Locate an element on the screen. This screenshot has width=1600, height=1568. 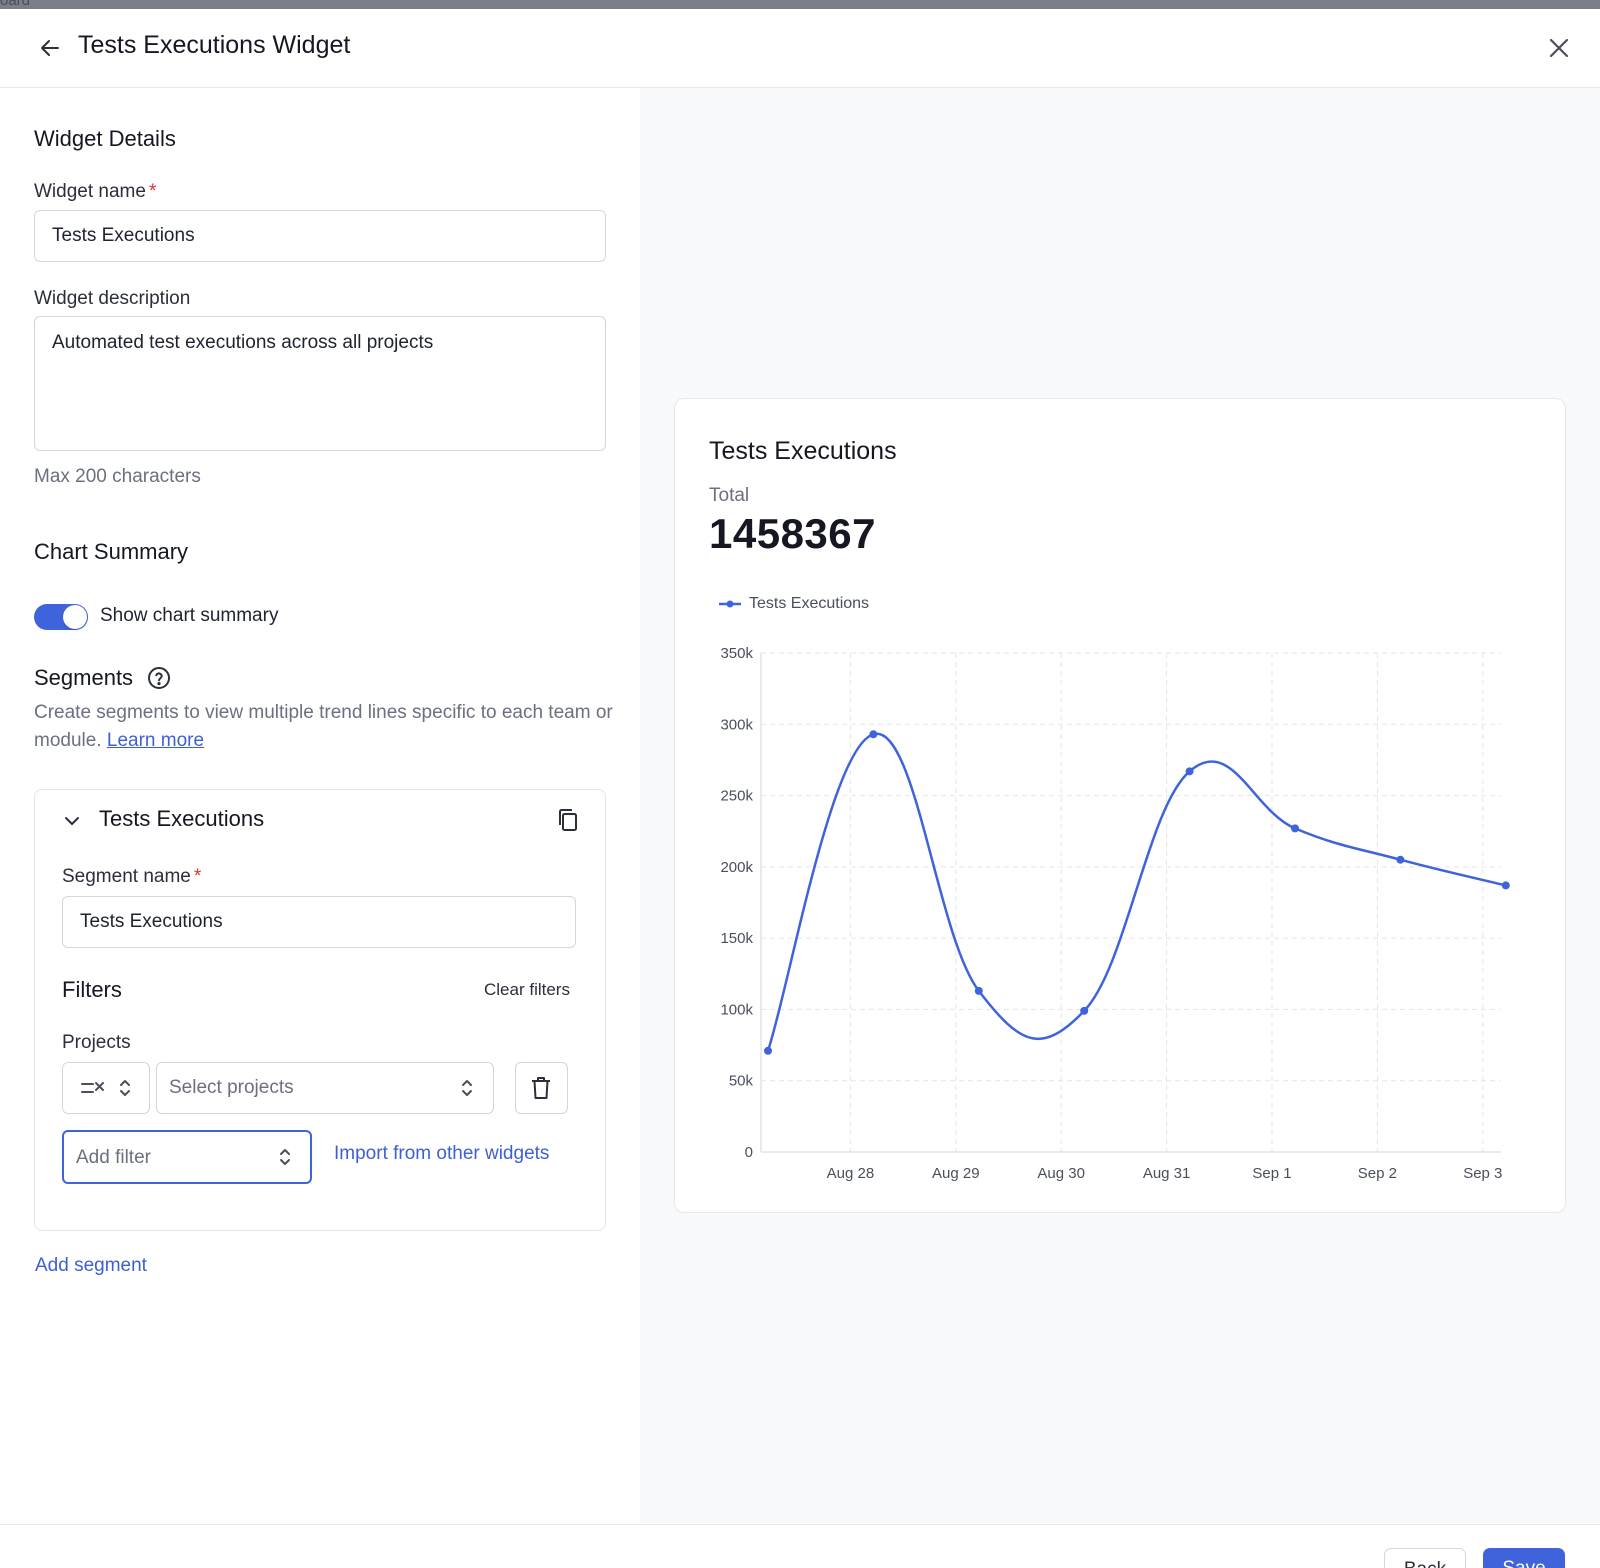
help-circle-icon is located at coordinates (159, 678).